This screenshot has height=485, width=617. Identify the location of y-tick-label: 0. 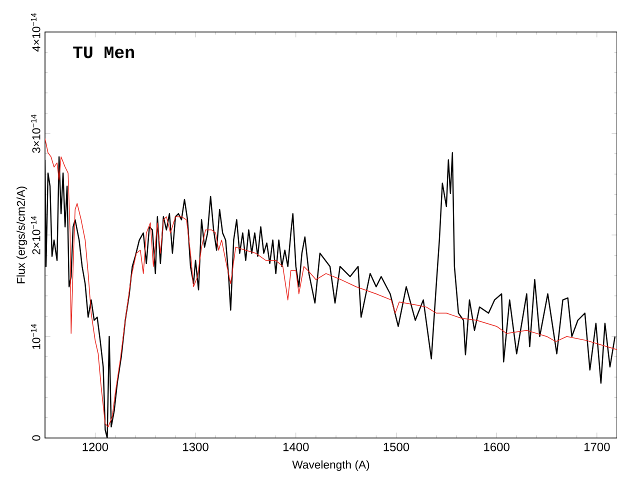
(36, 438).